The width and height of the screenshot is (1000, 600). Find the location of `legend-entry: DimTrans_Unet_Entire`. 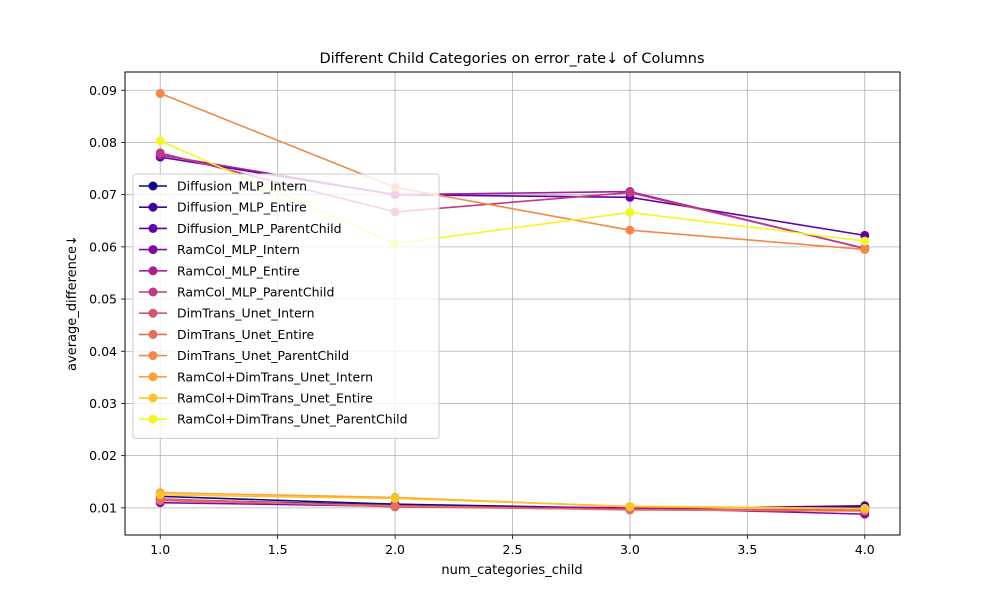

legend-entry: DimTrans_Unet_Entire is located at coordinates (227, 334).